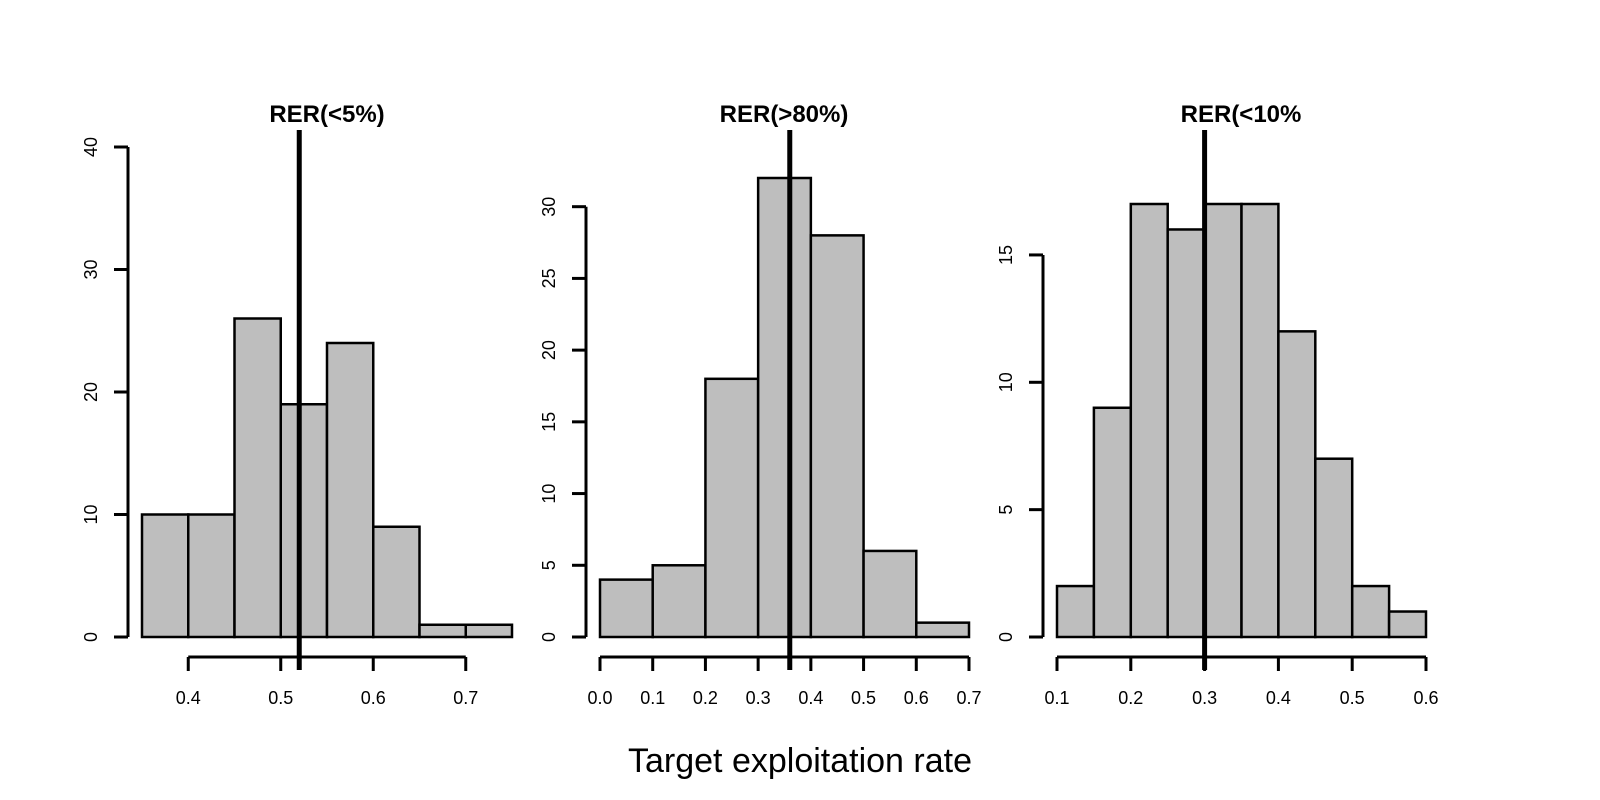 Image resolution: width=1600 pixels, height=800 pixels. Describe the element at coordinates (1241, 114) in the screenshot. I see `panel-title: RER(<10%` at that location.